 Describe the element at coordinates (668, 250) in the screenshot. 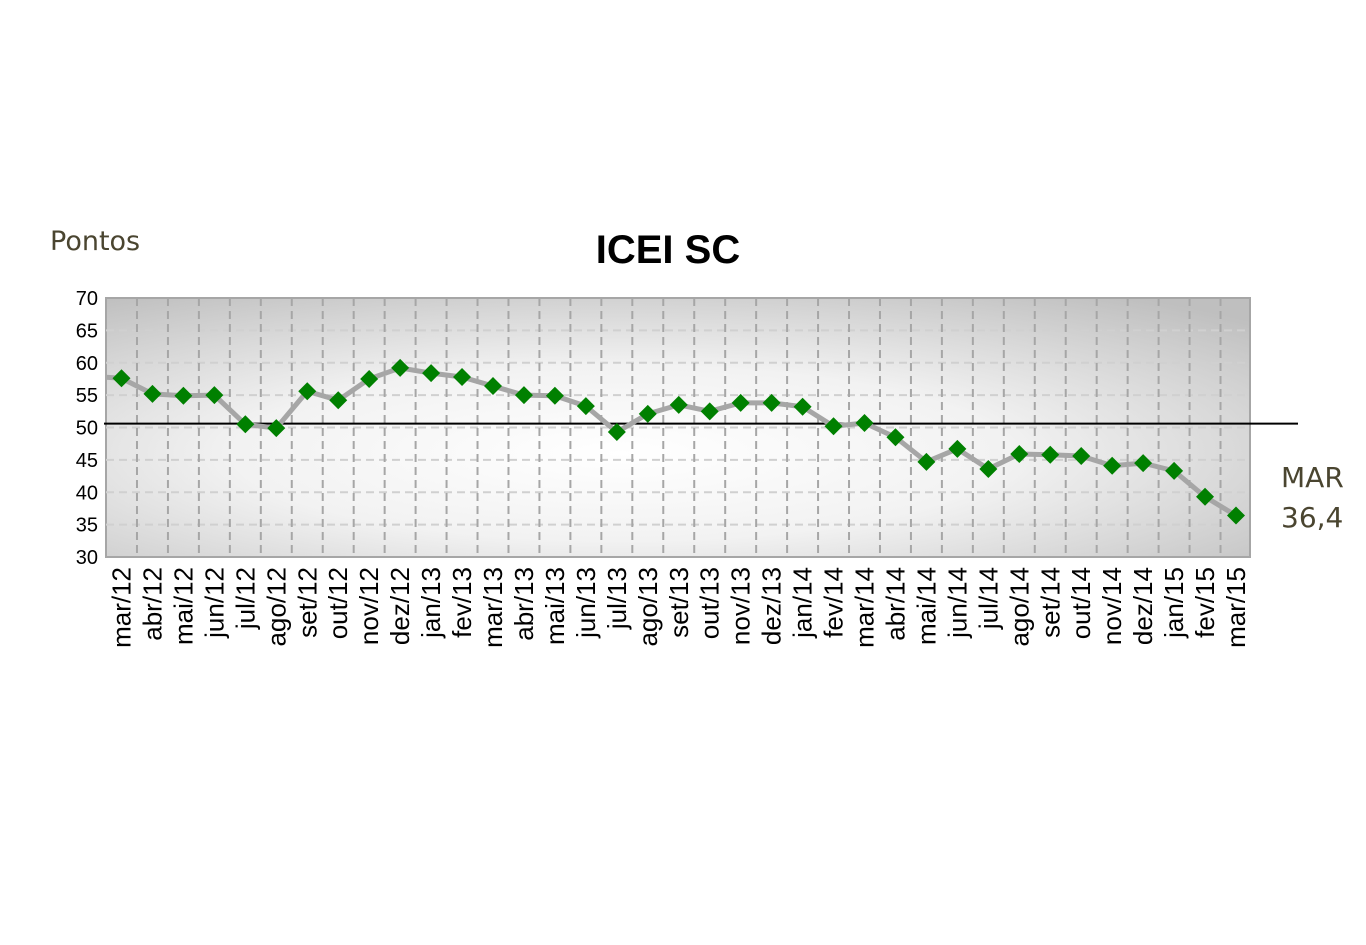

I see `chart-title: ICEI SC` at that location.